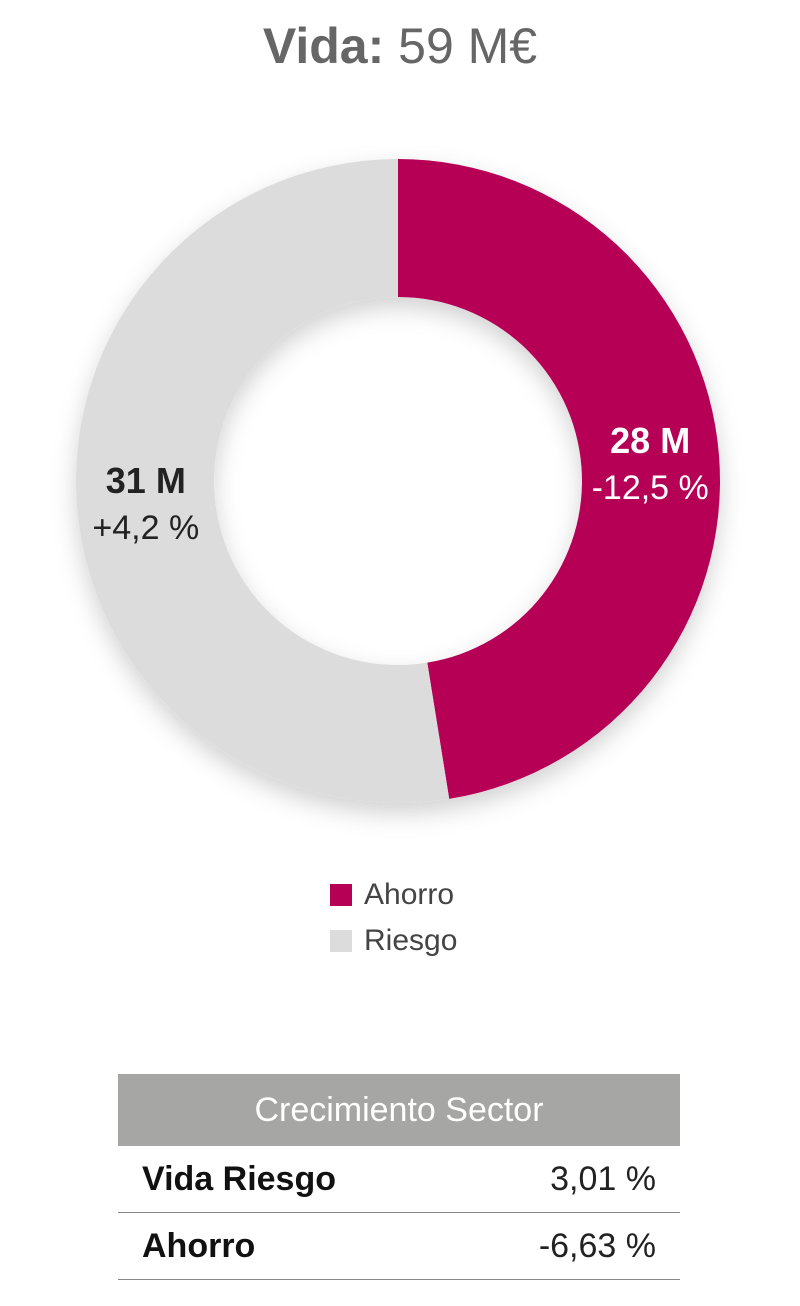 The width and height of the screenshot is (800, 1306). What do you see at coordinates (603, 1178) in the screenshot?
I see `table-row-value: 3,01 %` at bounding box center [603, 1178].